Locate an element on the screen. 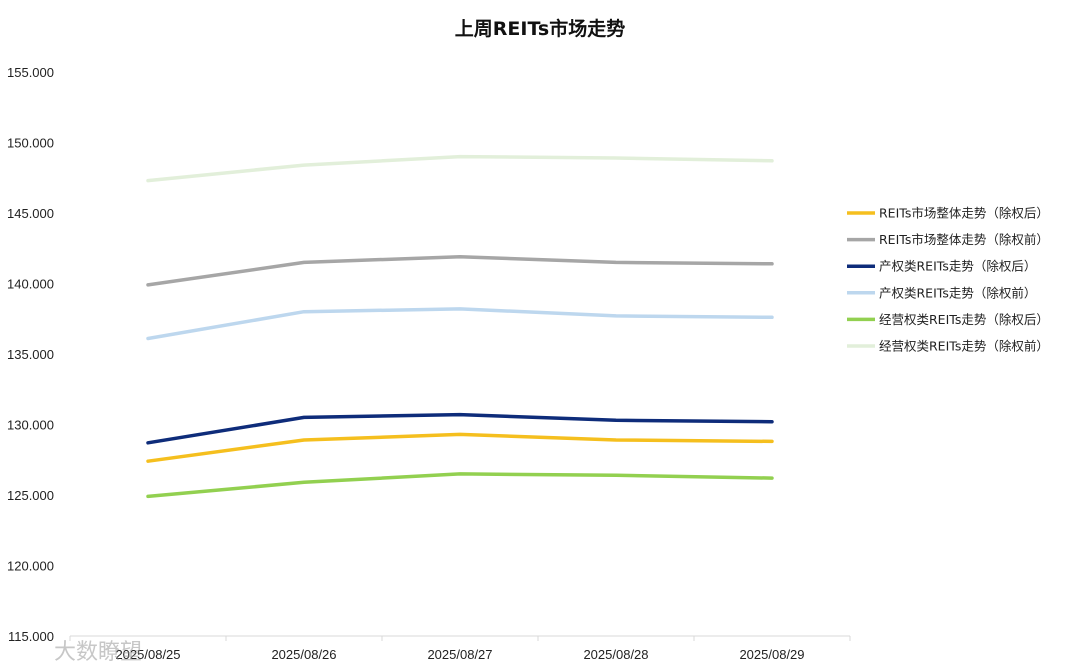 The height and width of the screenshot is (671, 1080). y-tick-label: 140.000 is located at coordinates (30, 284).